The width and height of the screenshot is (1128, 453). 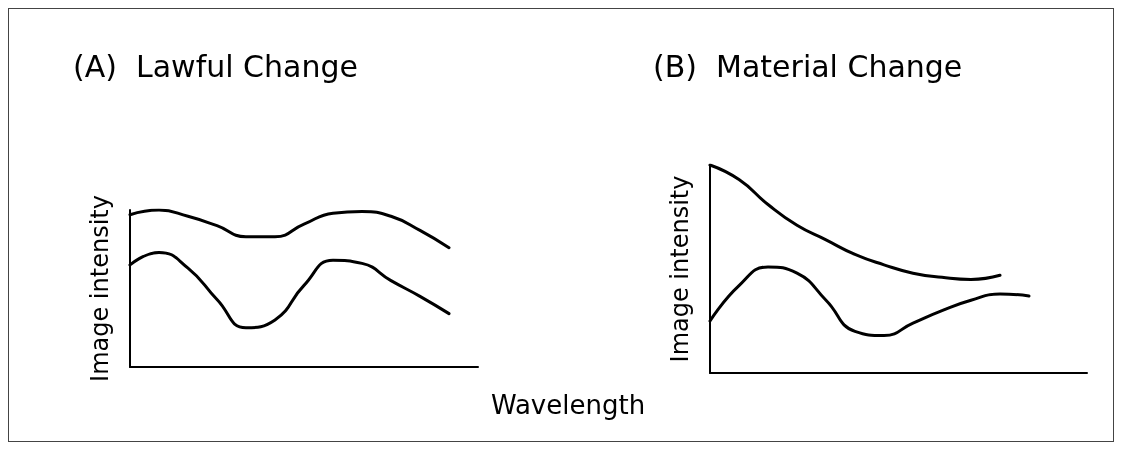 What do you see at coordinates (808, 66) in the screenshot?
I see `chart-title: (B) Material Change` at bounding box center [808, 66].